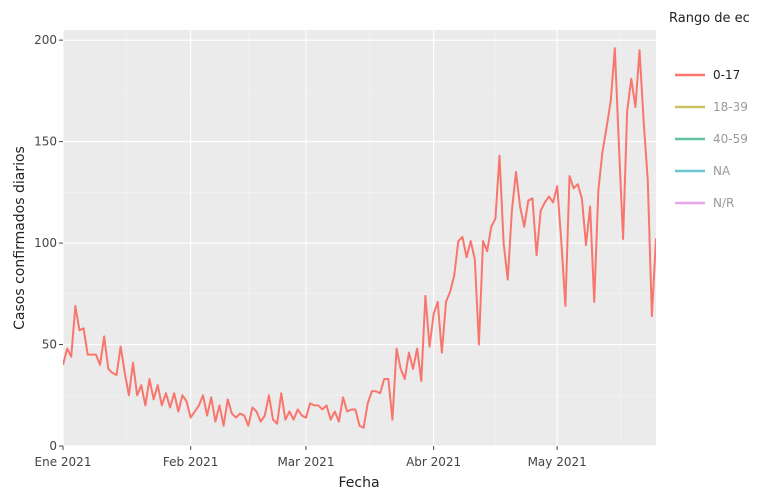 The image size is (769, 491). I want to click on legend-label: 18-39, so click(730, 107).